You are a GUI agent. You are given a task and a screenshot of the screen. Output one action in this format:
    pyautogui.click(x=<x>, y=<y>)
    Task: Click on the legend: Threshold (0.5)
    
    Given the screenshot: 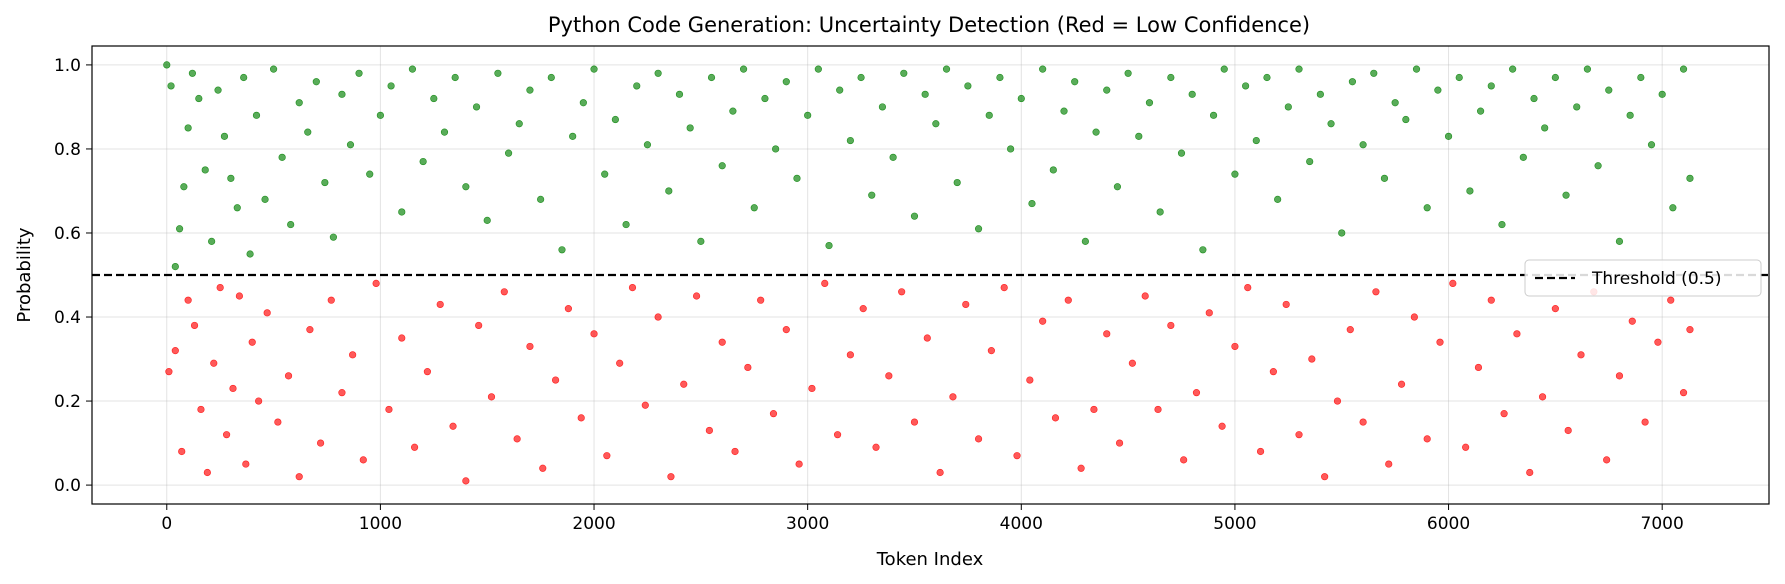 What is the action you would take?
    pyautogui.click(x=1643, y=278)
    